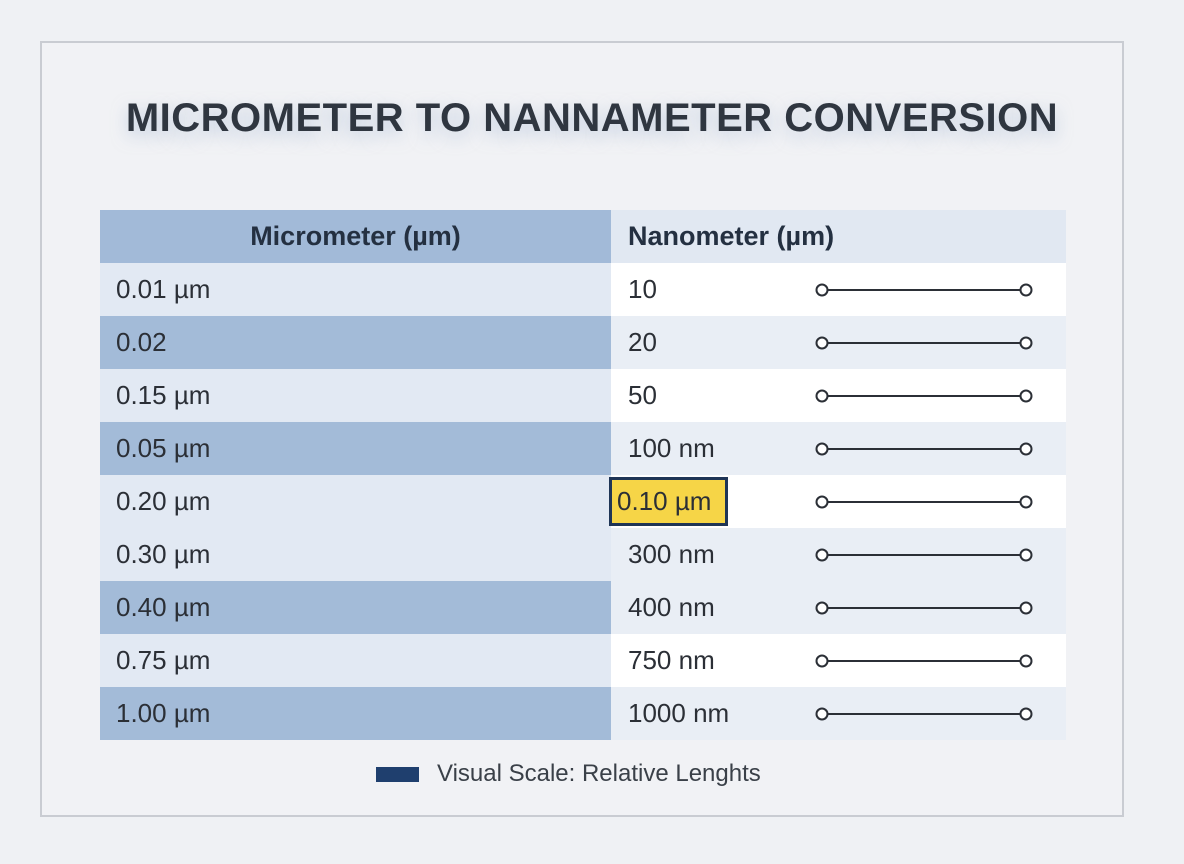 This screenshot has height=864, width=1184. Describe the element at coordinates (671, 607) in the screenshot. I see `nanometer-value: 400 nm` at that location.